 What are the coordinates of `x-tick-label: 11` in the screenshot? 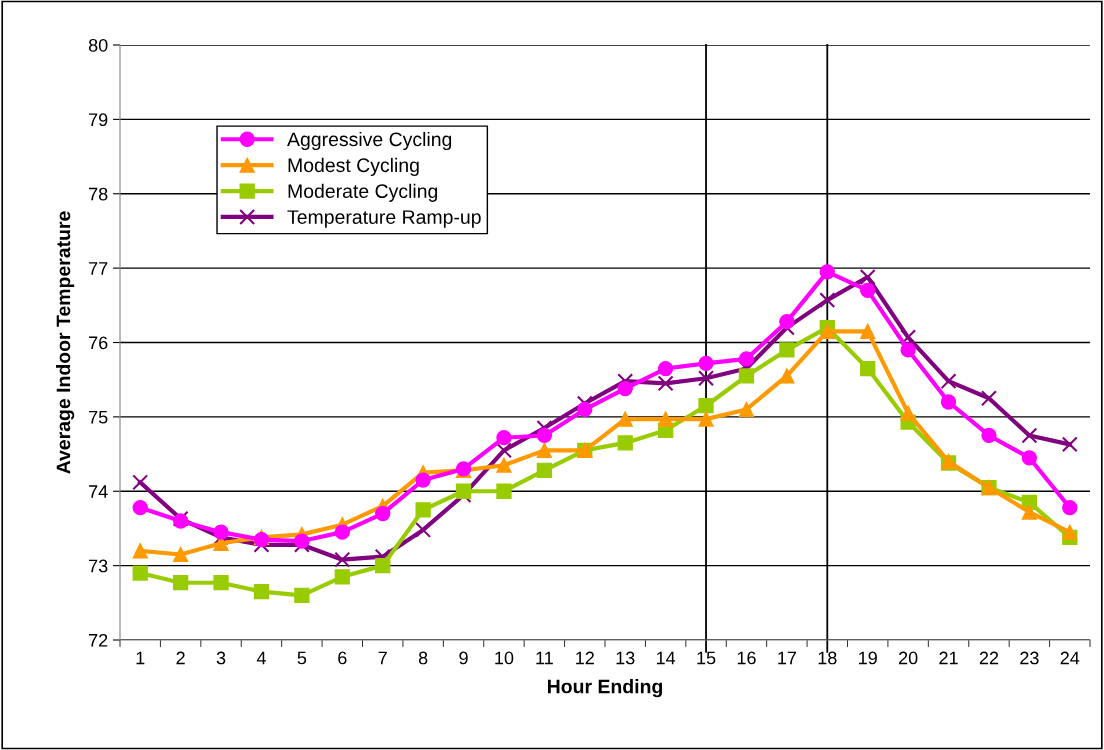 It's located at (544, 658).